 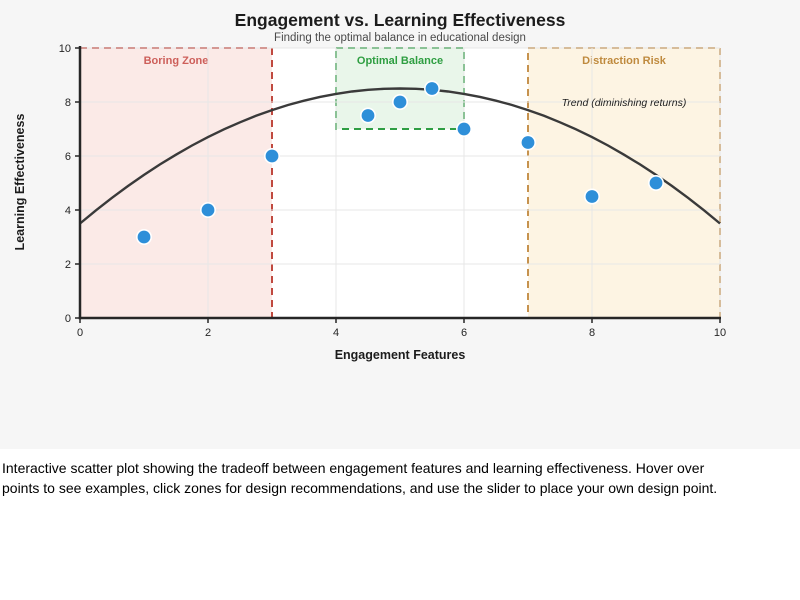 What do you see at coordinates (176, 61) in the screenshot?
I see `zone-label-boring-zone: Boring Zone` at bounding box center [176, 61].